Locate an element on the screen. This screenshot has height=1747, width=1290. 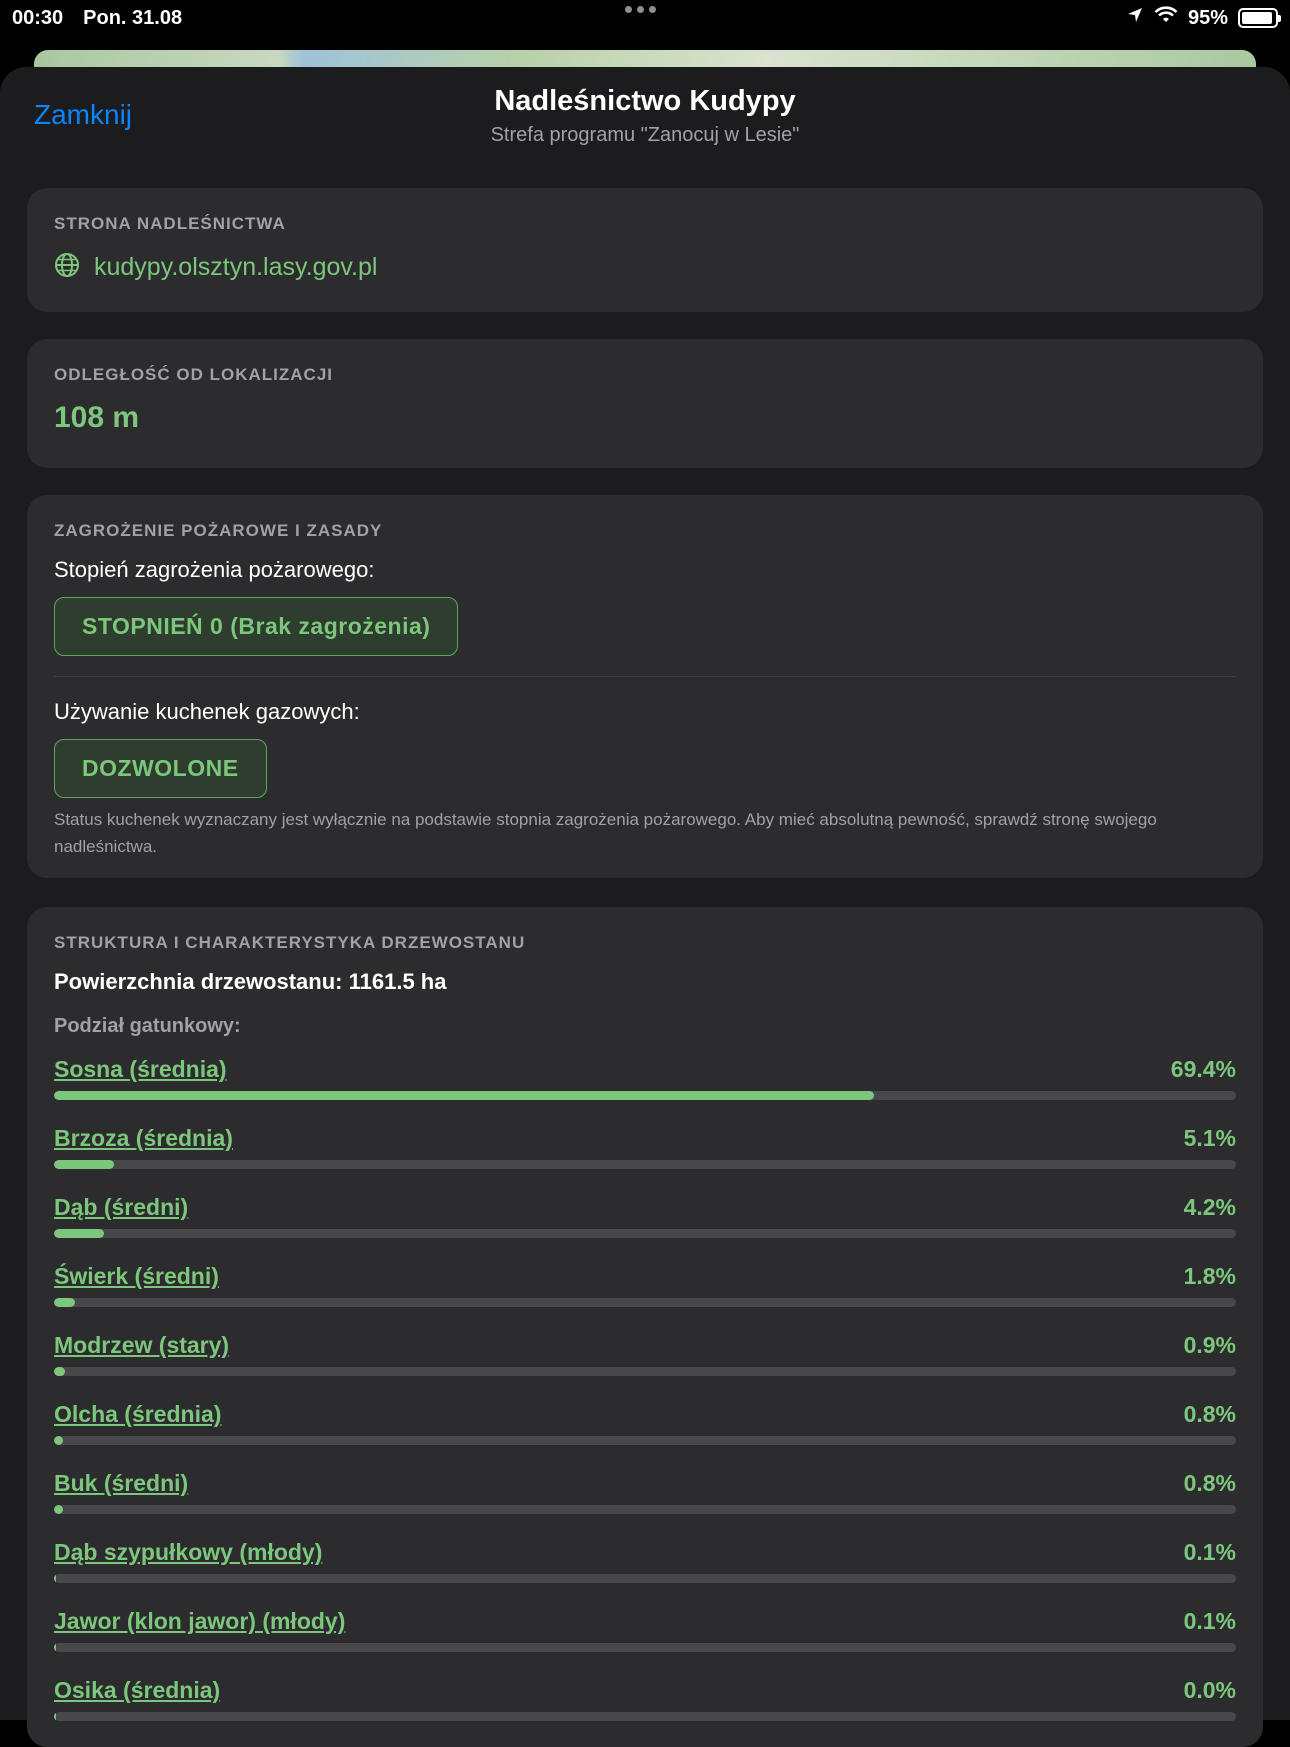
distance-value: 108 m is located at coordinates (97, 417).